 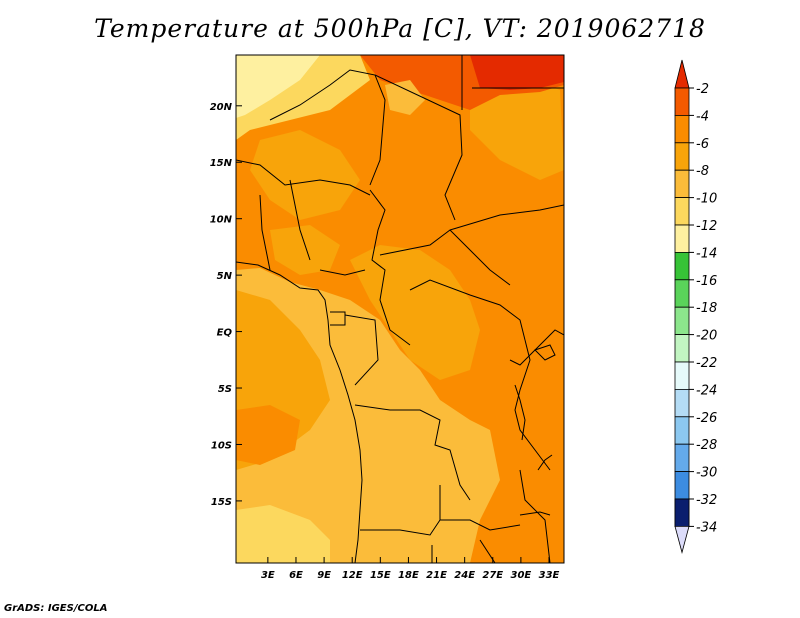 What do you see at coordinates (324, 575) in the screenshot?
I see `lon-tick-label: 9E` at bounding box center [324, 575].